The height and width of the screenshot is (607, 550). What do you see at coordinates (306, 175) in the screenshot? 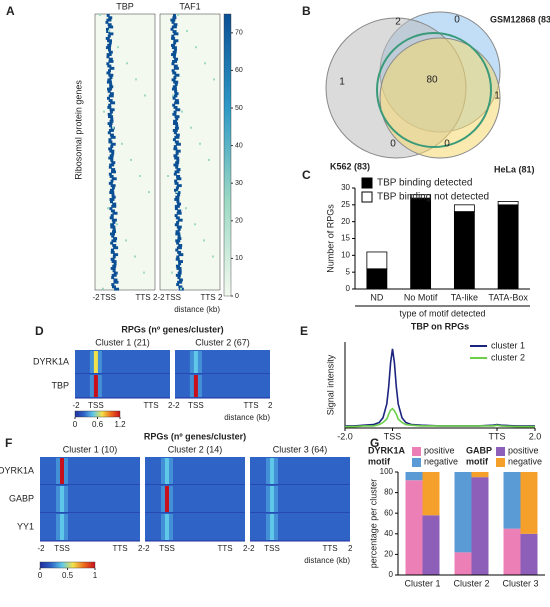
I see `panel-letter: C` at bounding box center [306, 175].